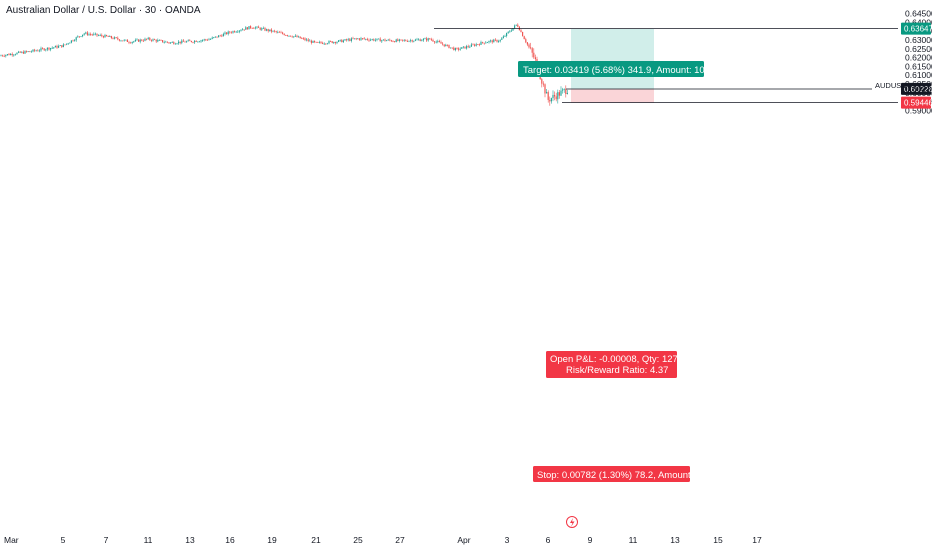 This screenshot has width=932, height=550. What do you see at coordinates (548, 540) in the screenshot?
I see `x-tick-label: 6` at bounding box center [548, 540].